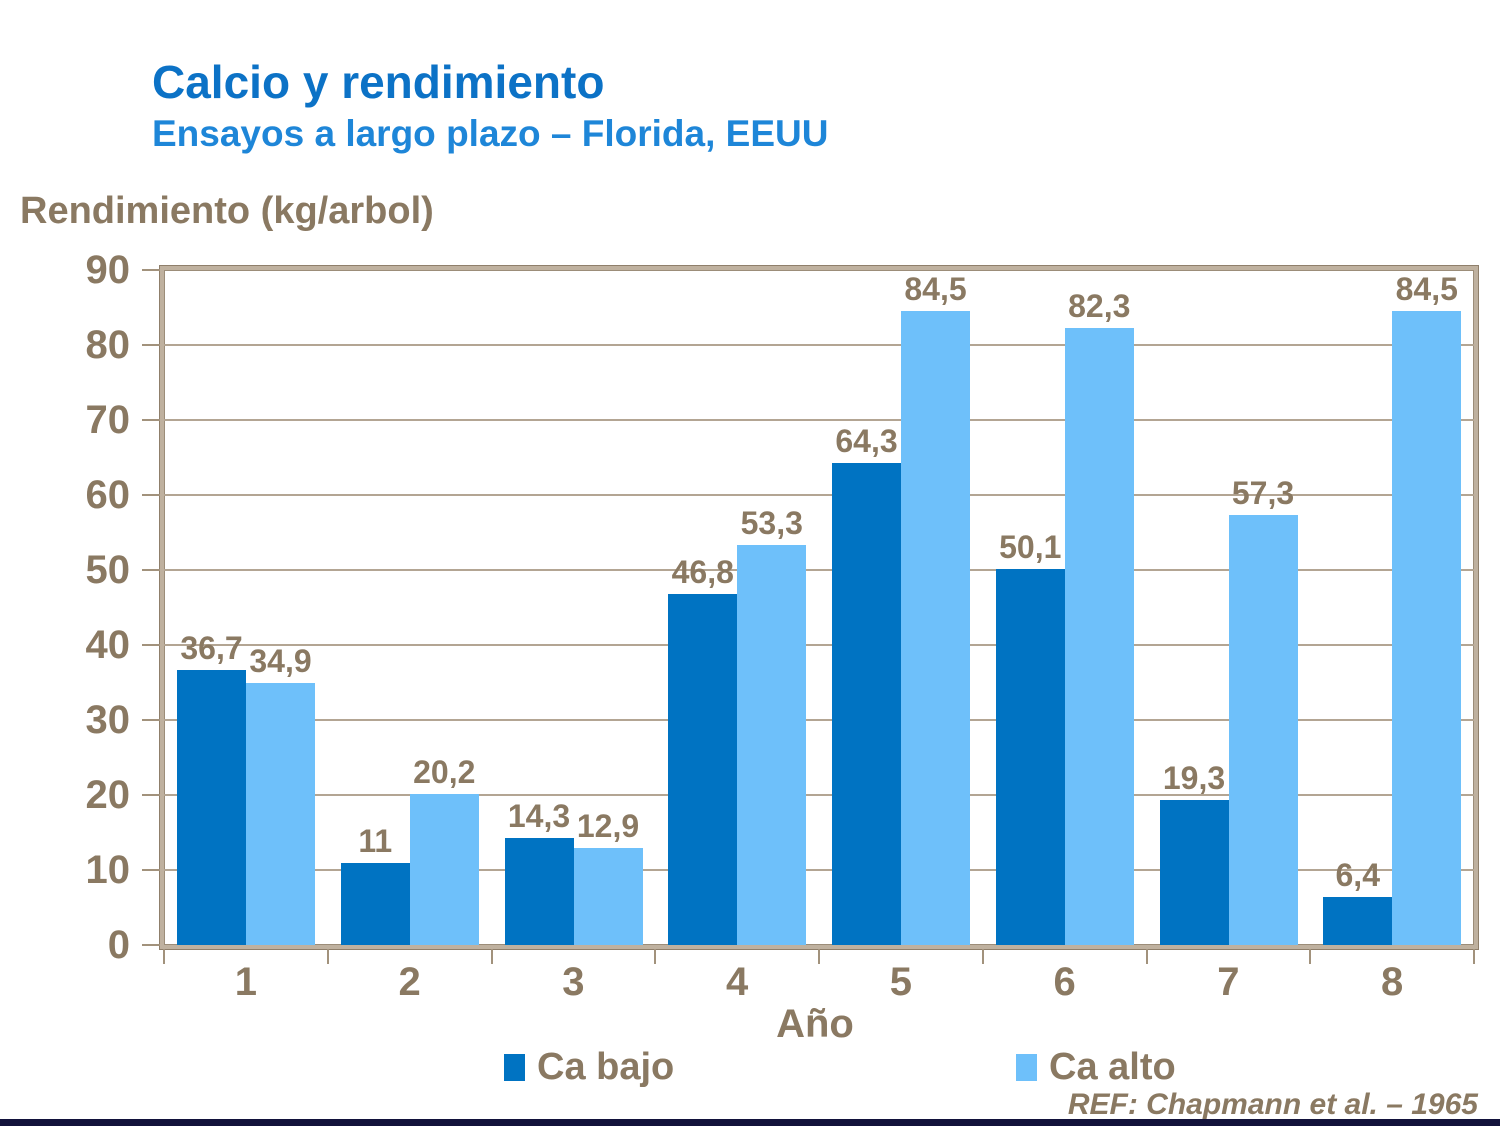 Image resolution: width=1500 pixels, height=1126 pixels. I want to click on bar-value-label: 19,3, so click(1194, 778).